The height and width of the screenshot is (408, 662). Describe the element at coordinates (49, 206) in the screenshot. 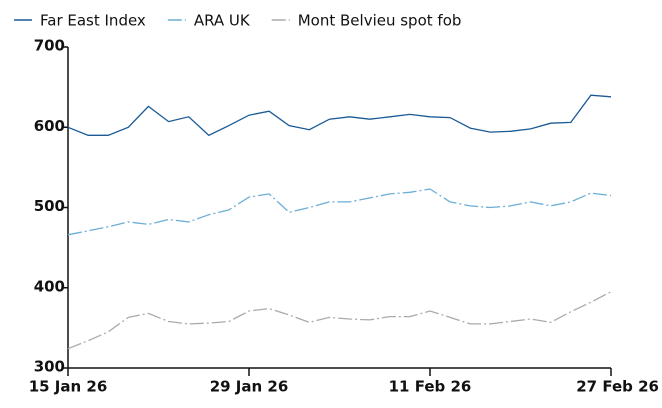

I see `y-tick-label: 500` at that location.